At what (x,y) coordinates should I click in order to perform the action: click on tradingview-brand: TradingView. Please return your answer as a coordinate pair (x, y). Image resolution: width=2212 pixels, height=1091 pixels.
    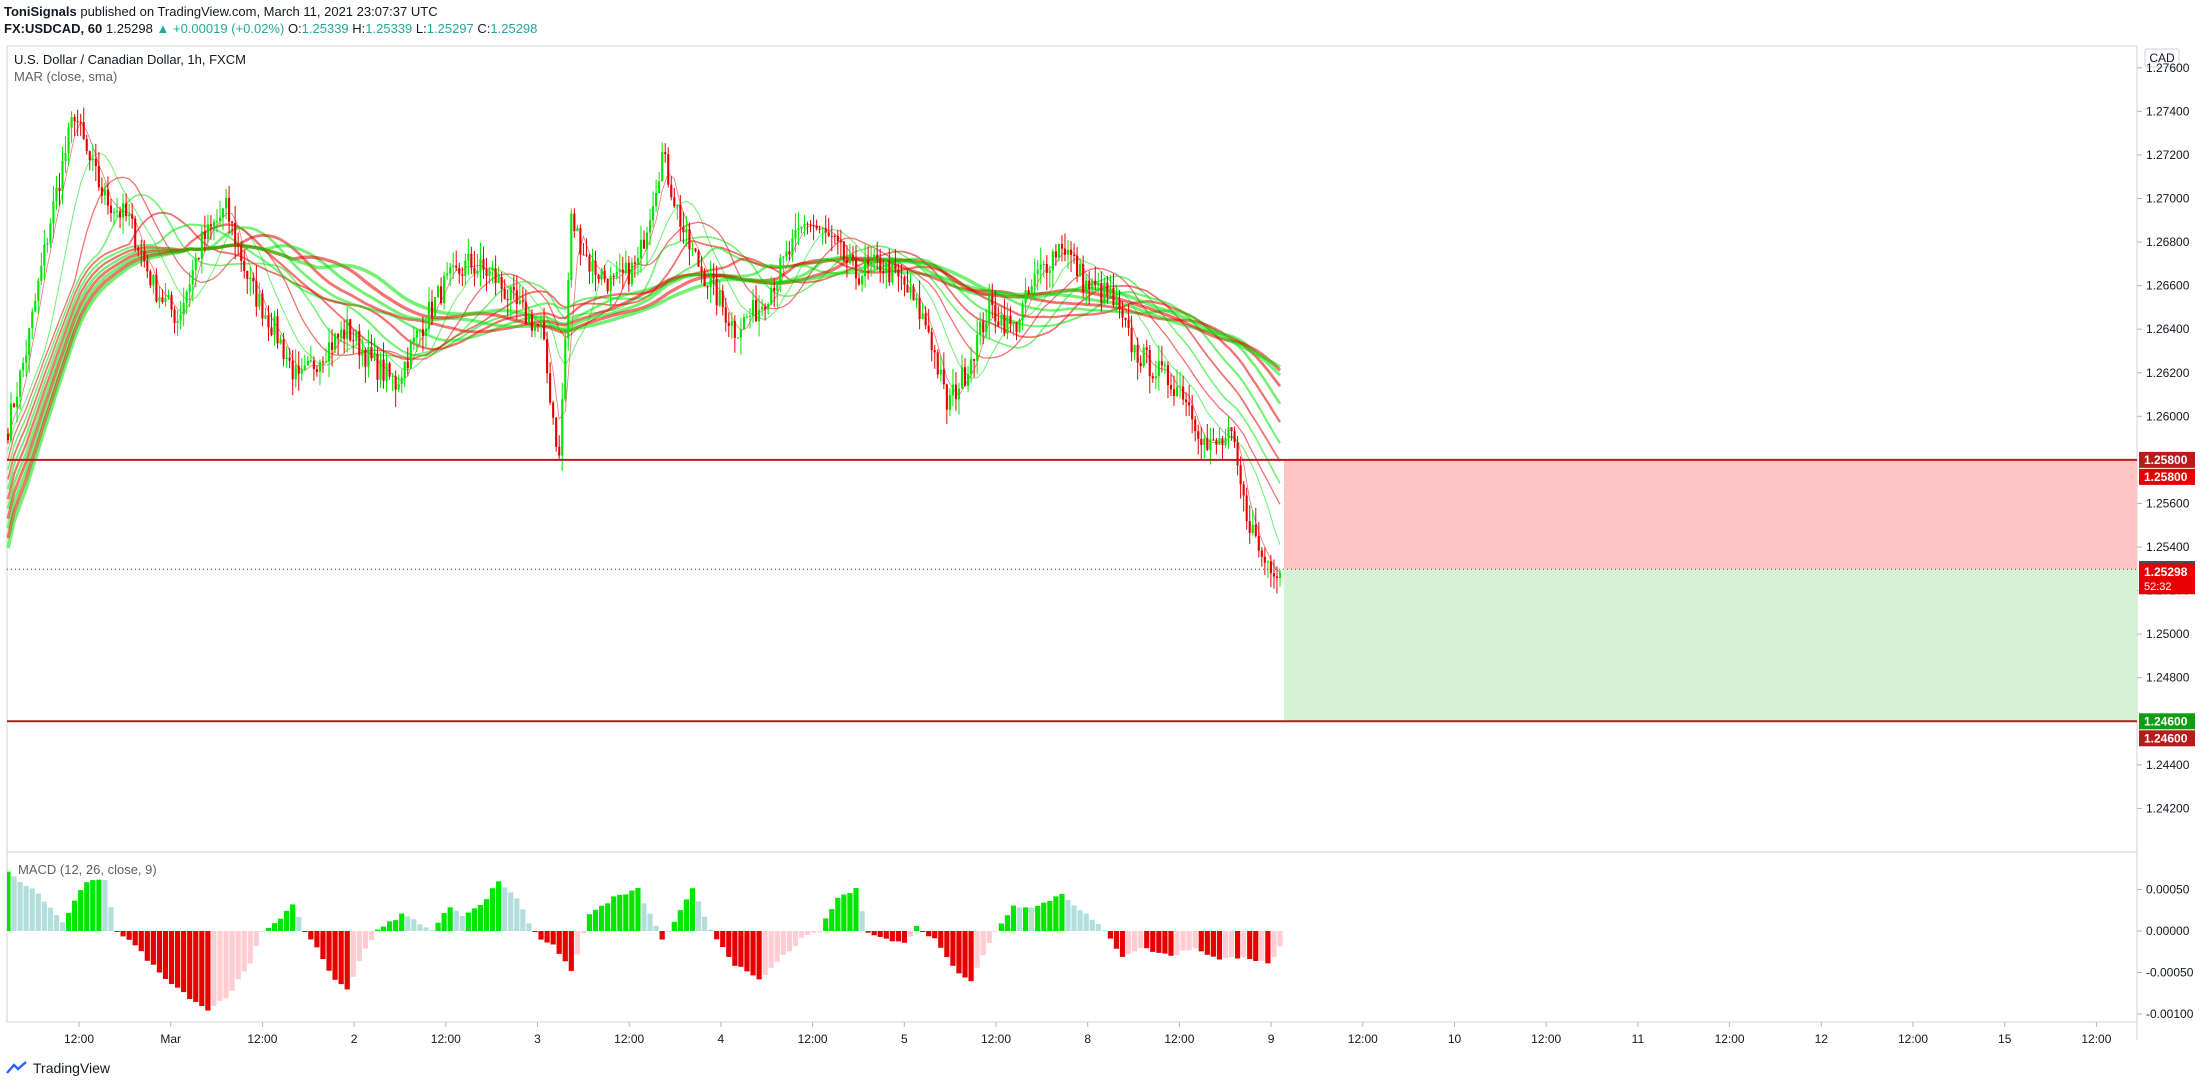
    Looking at the image, I should click on (58, 1068).